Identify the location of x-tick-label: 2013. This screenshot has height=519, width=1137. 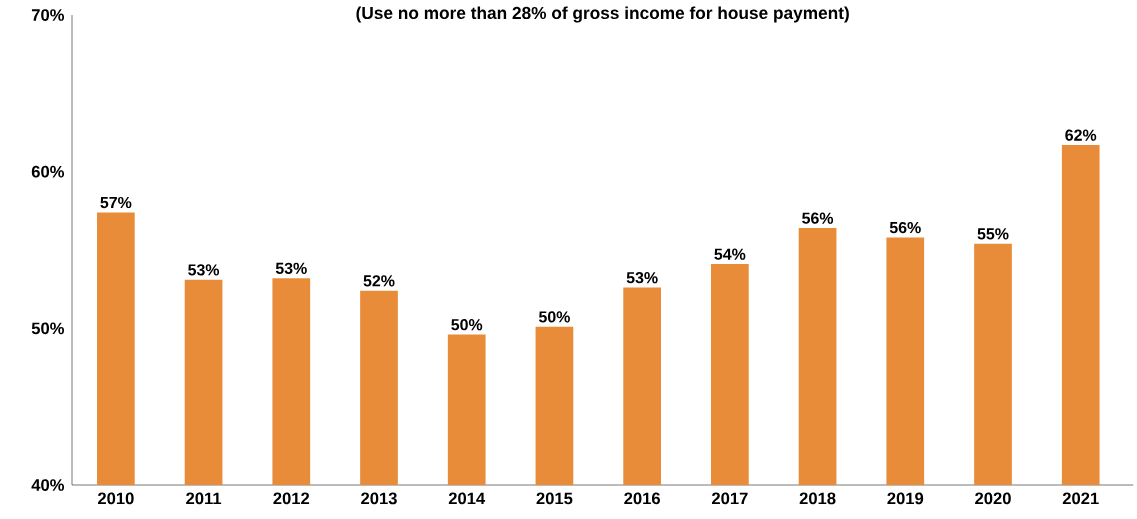
(379, 498).